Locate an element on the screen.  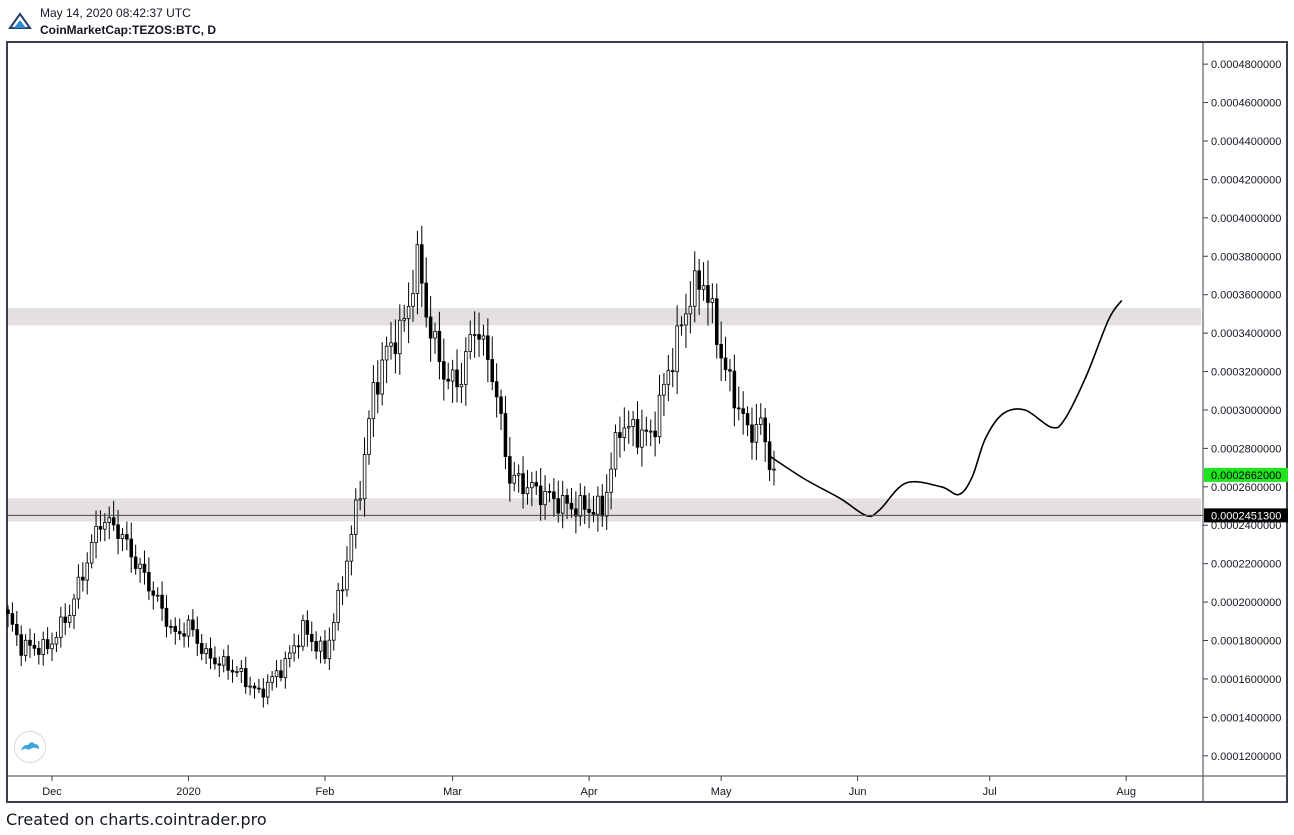
footer-credit: Created on charts.cointrader.pro is located at coordinates (136, 819).